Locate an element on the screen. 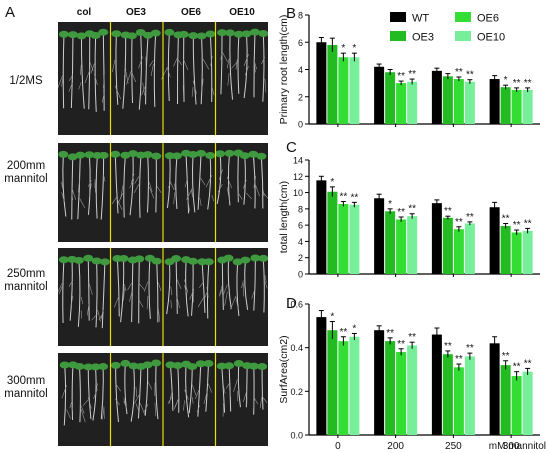  bar-oe10 is located at coordinates (354, 239).